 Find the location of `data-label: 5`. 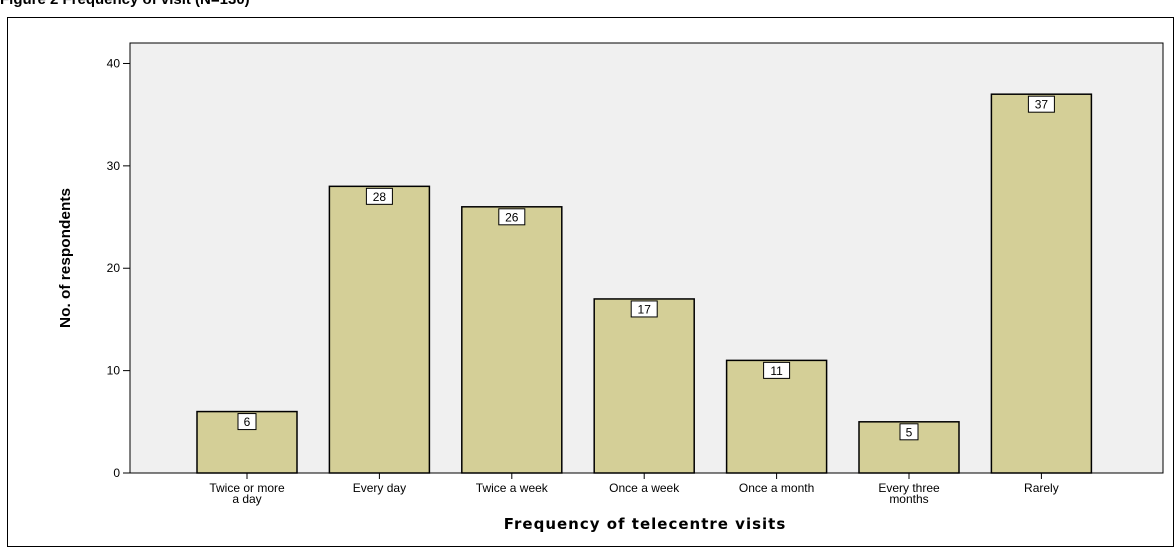

data-label: 5 is located at coordinates (909, 432).